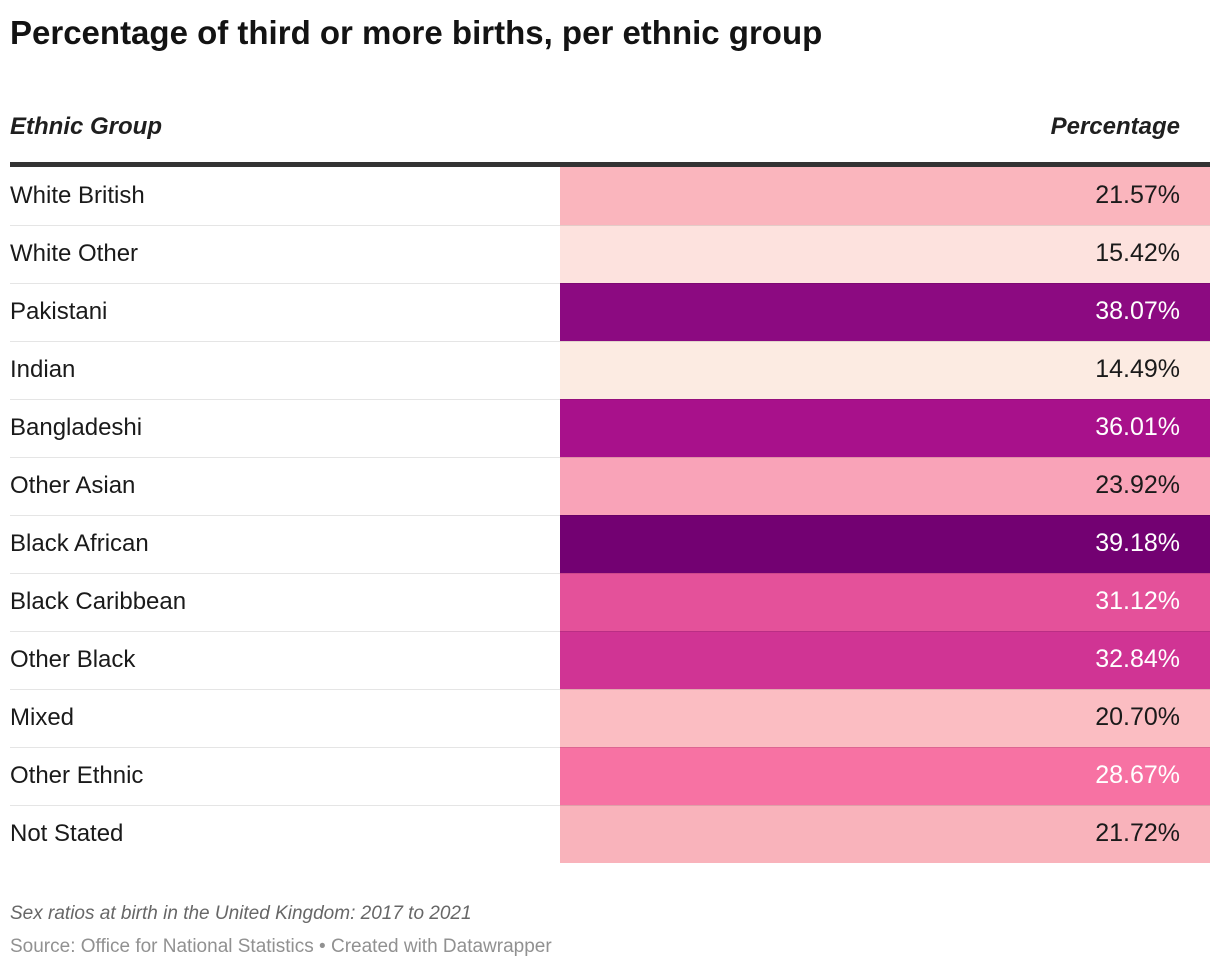  What do you see at coordinates (885, 833) in the screenshot?
I see `row-percentage-cell: 21.72%` at bounding box center [885, 833].